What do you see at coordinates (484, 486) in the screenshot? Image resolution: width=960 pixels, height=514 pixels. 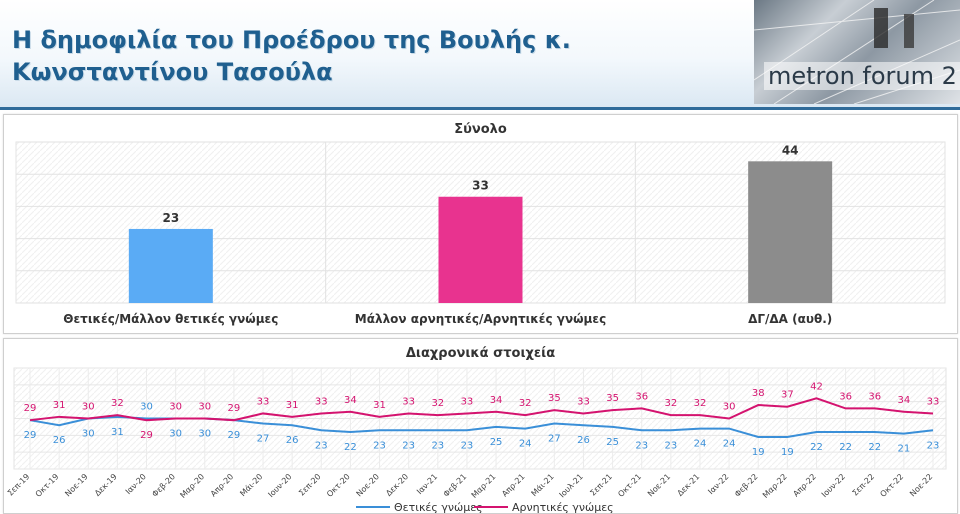 I see `tick-label: Μαρ-21` at bounding box center [484, 486].